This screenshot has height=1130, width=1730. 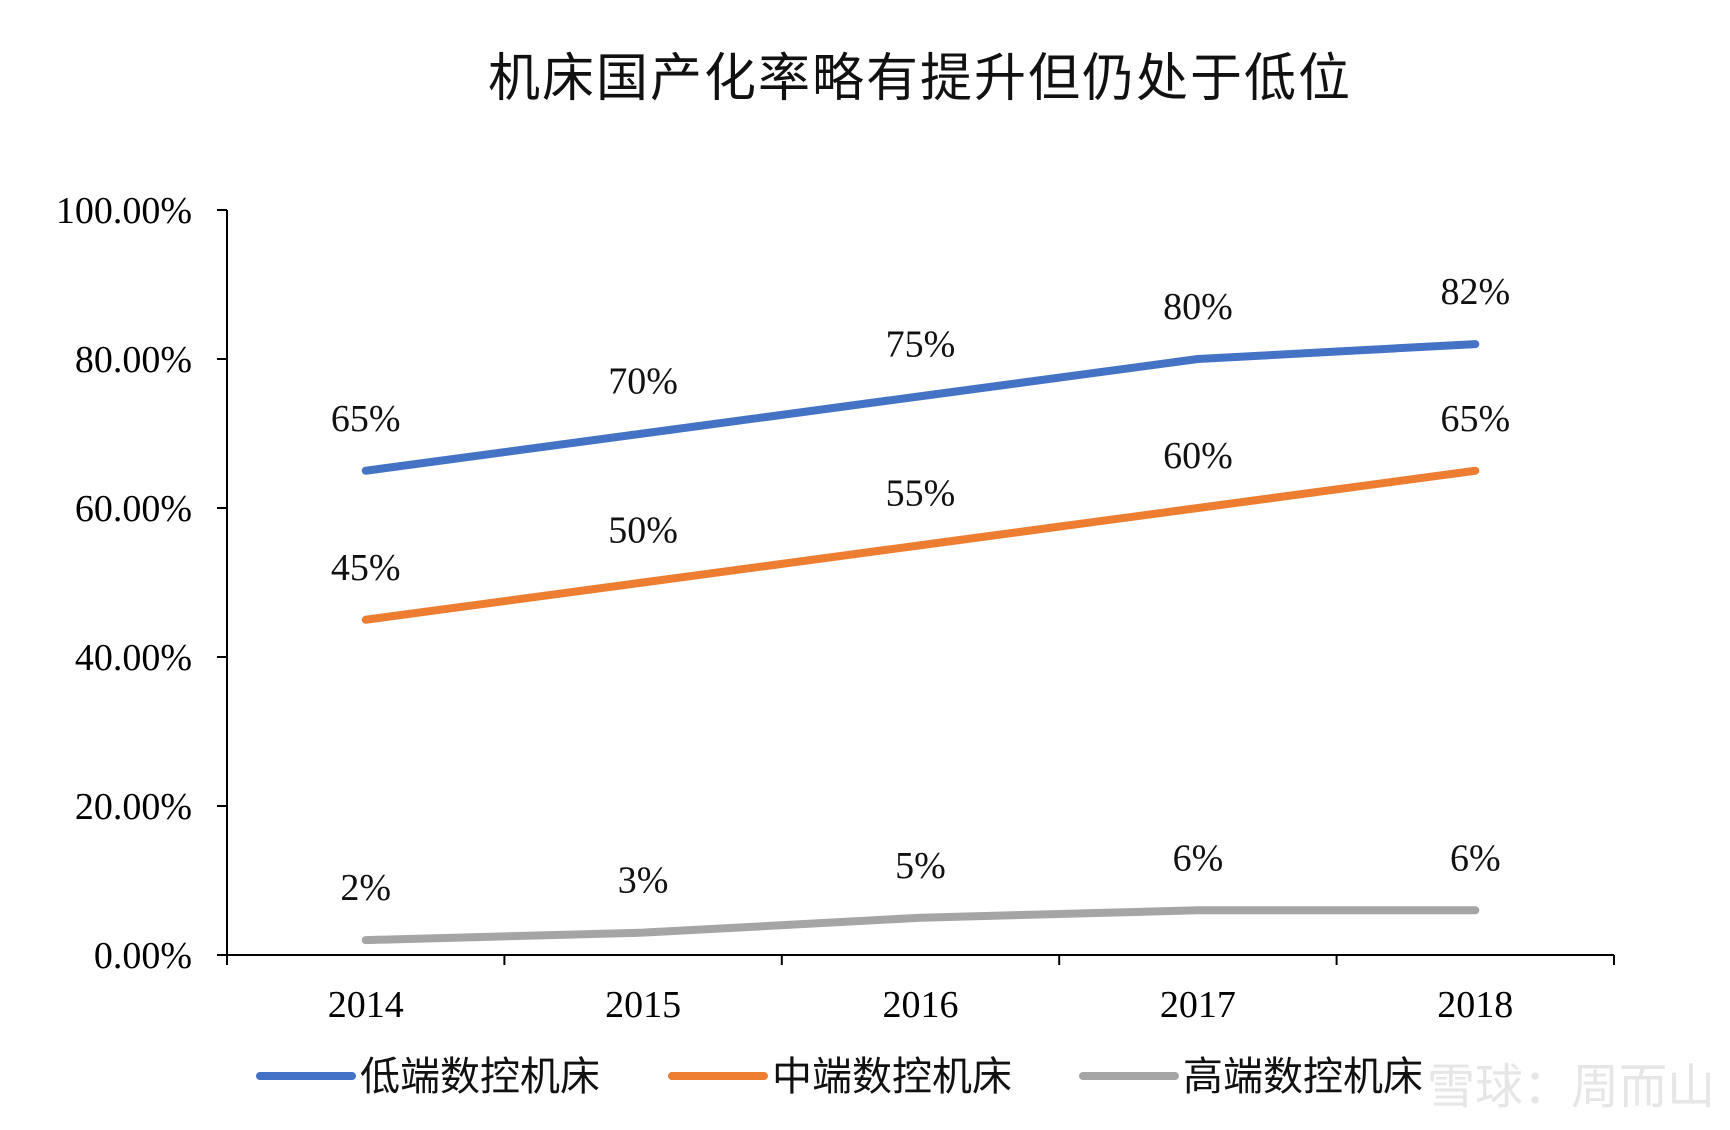 I want to click on legend: 低端数控机床 中端数控机床 高端数控机床, so click(x=839, y=1077).